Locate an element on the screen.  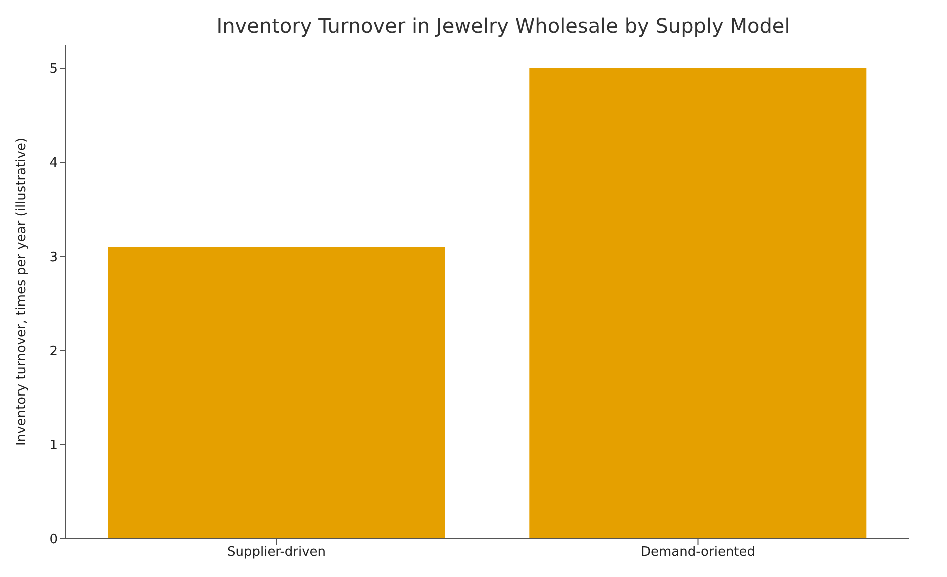
x-tick-label: Demand-oriented is located at coordinates (698, 552).